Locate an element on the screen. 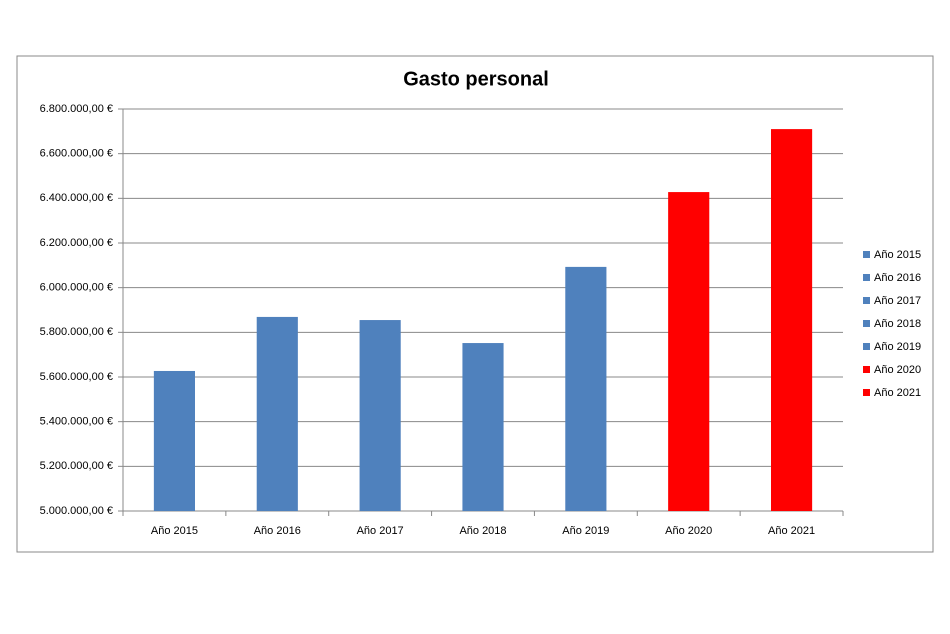 Image resolution: width=950 pixels, height=634 pixels. y-tick-label: 5.000.000,00 € is located at coordinates (76, 511).